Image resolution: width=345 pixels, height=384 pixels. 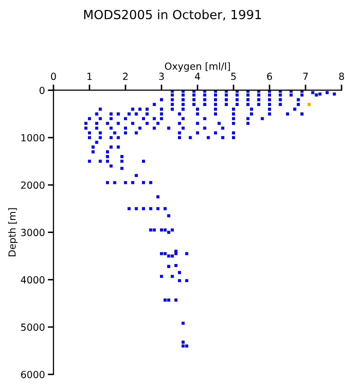 What do you see at coordinates (32, 374) in the screenshot?
I see `y-tick-label: 6000` at bounding box center [32, 374].